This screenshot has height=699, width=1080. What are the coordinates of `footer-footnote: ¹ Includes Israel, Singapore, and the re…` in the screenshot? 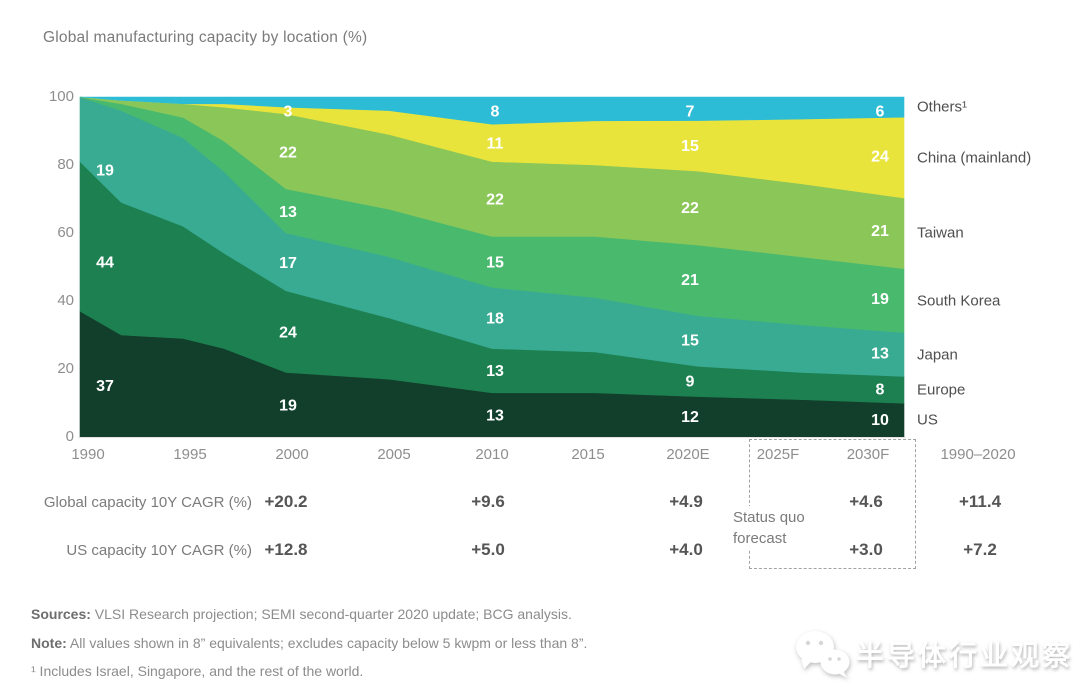 It's located at (197, 671).